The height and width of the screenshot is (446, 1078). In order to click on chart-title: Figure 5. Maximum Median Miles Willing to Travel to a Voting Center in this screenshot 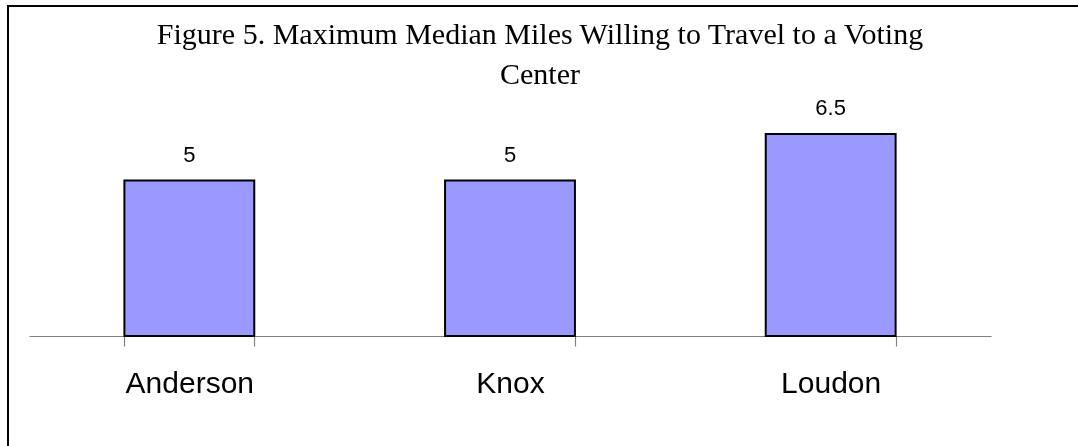, I will do `click(540, 54)`.